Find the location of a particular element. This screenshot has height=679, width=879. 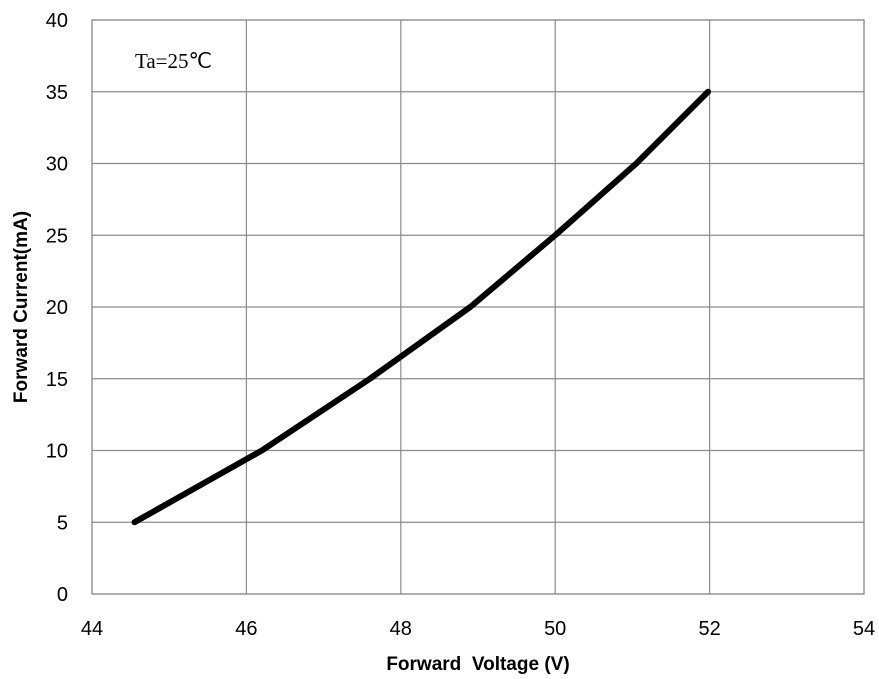

x-tick-label: 44 is located at coordinates (92, 629).